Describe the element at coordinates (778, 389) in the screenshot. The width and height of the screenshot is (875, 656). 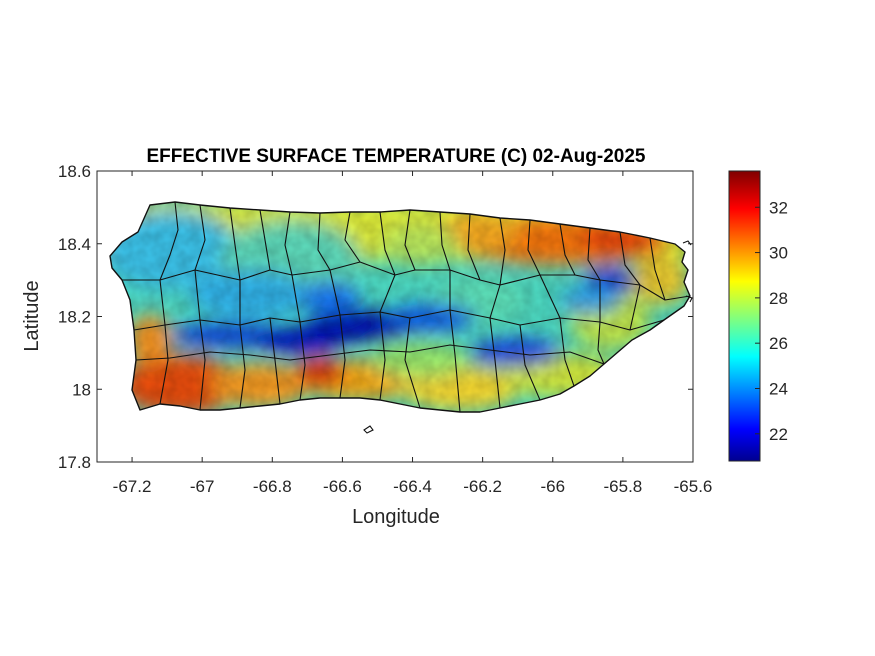
I see `colorbar-tick-label: 24` at that location.